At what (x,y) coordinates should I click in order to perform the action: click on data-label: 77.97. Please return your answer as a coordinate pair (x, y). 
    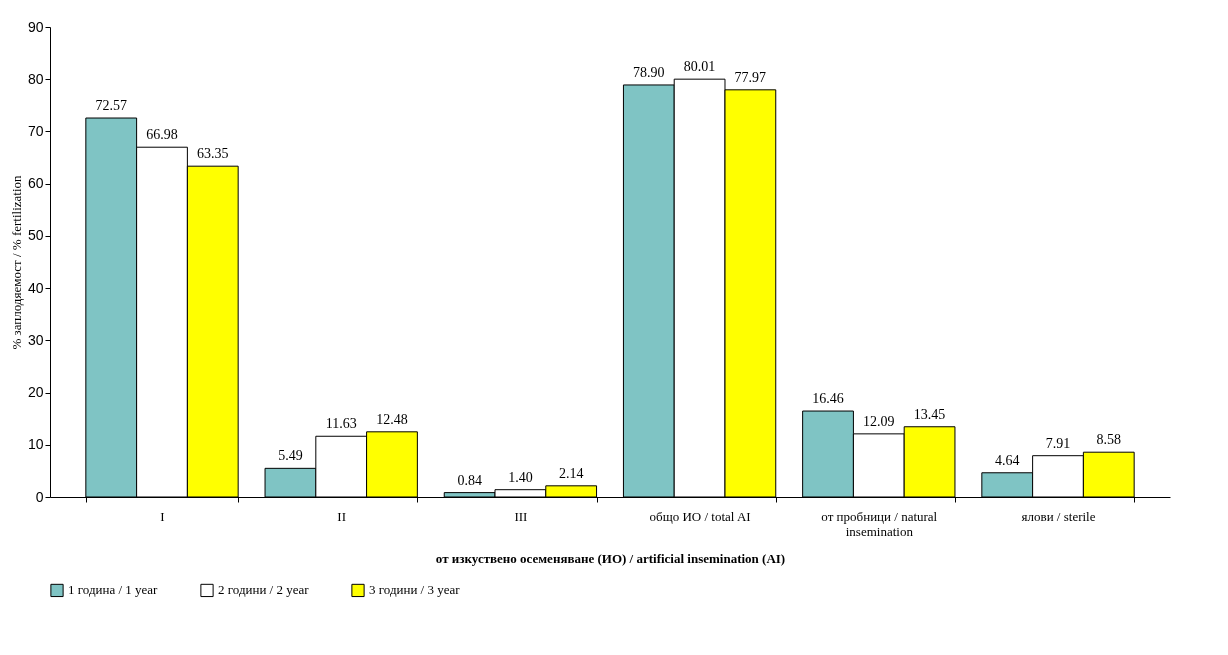
    Looking at the image, I should click on (750, 77).